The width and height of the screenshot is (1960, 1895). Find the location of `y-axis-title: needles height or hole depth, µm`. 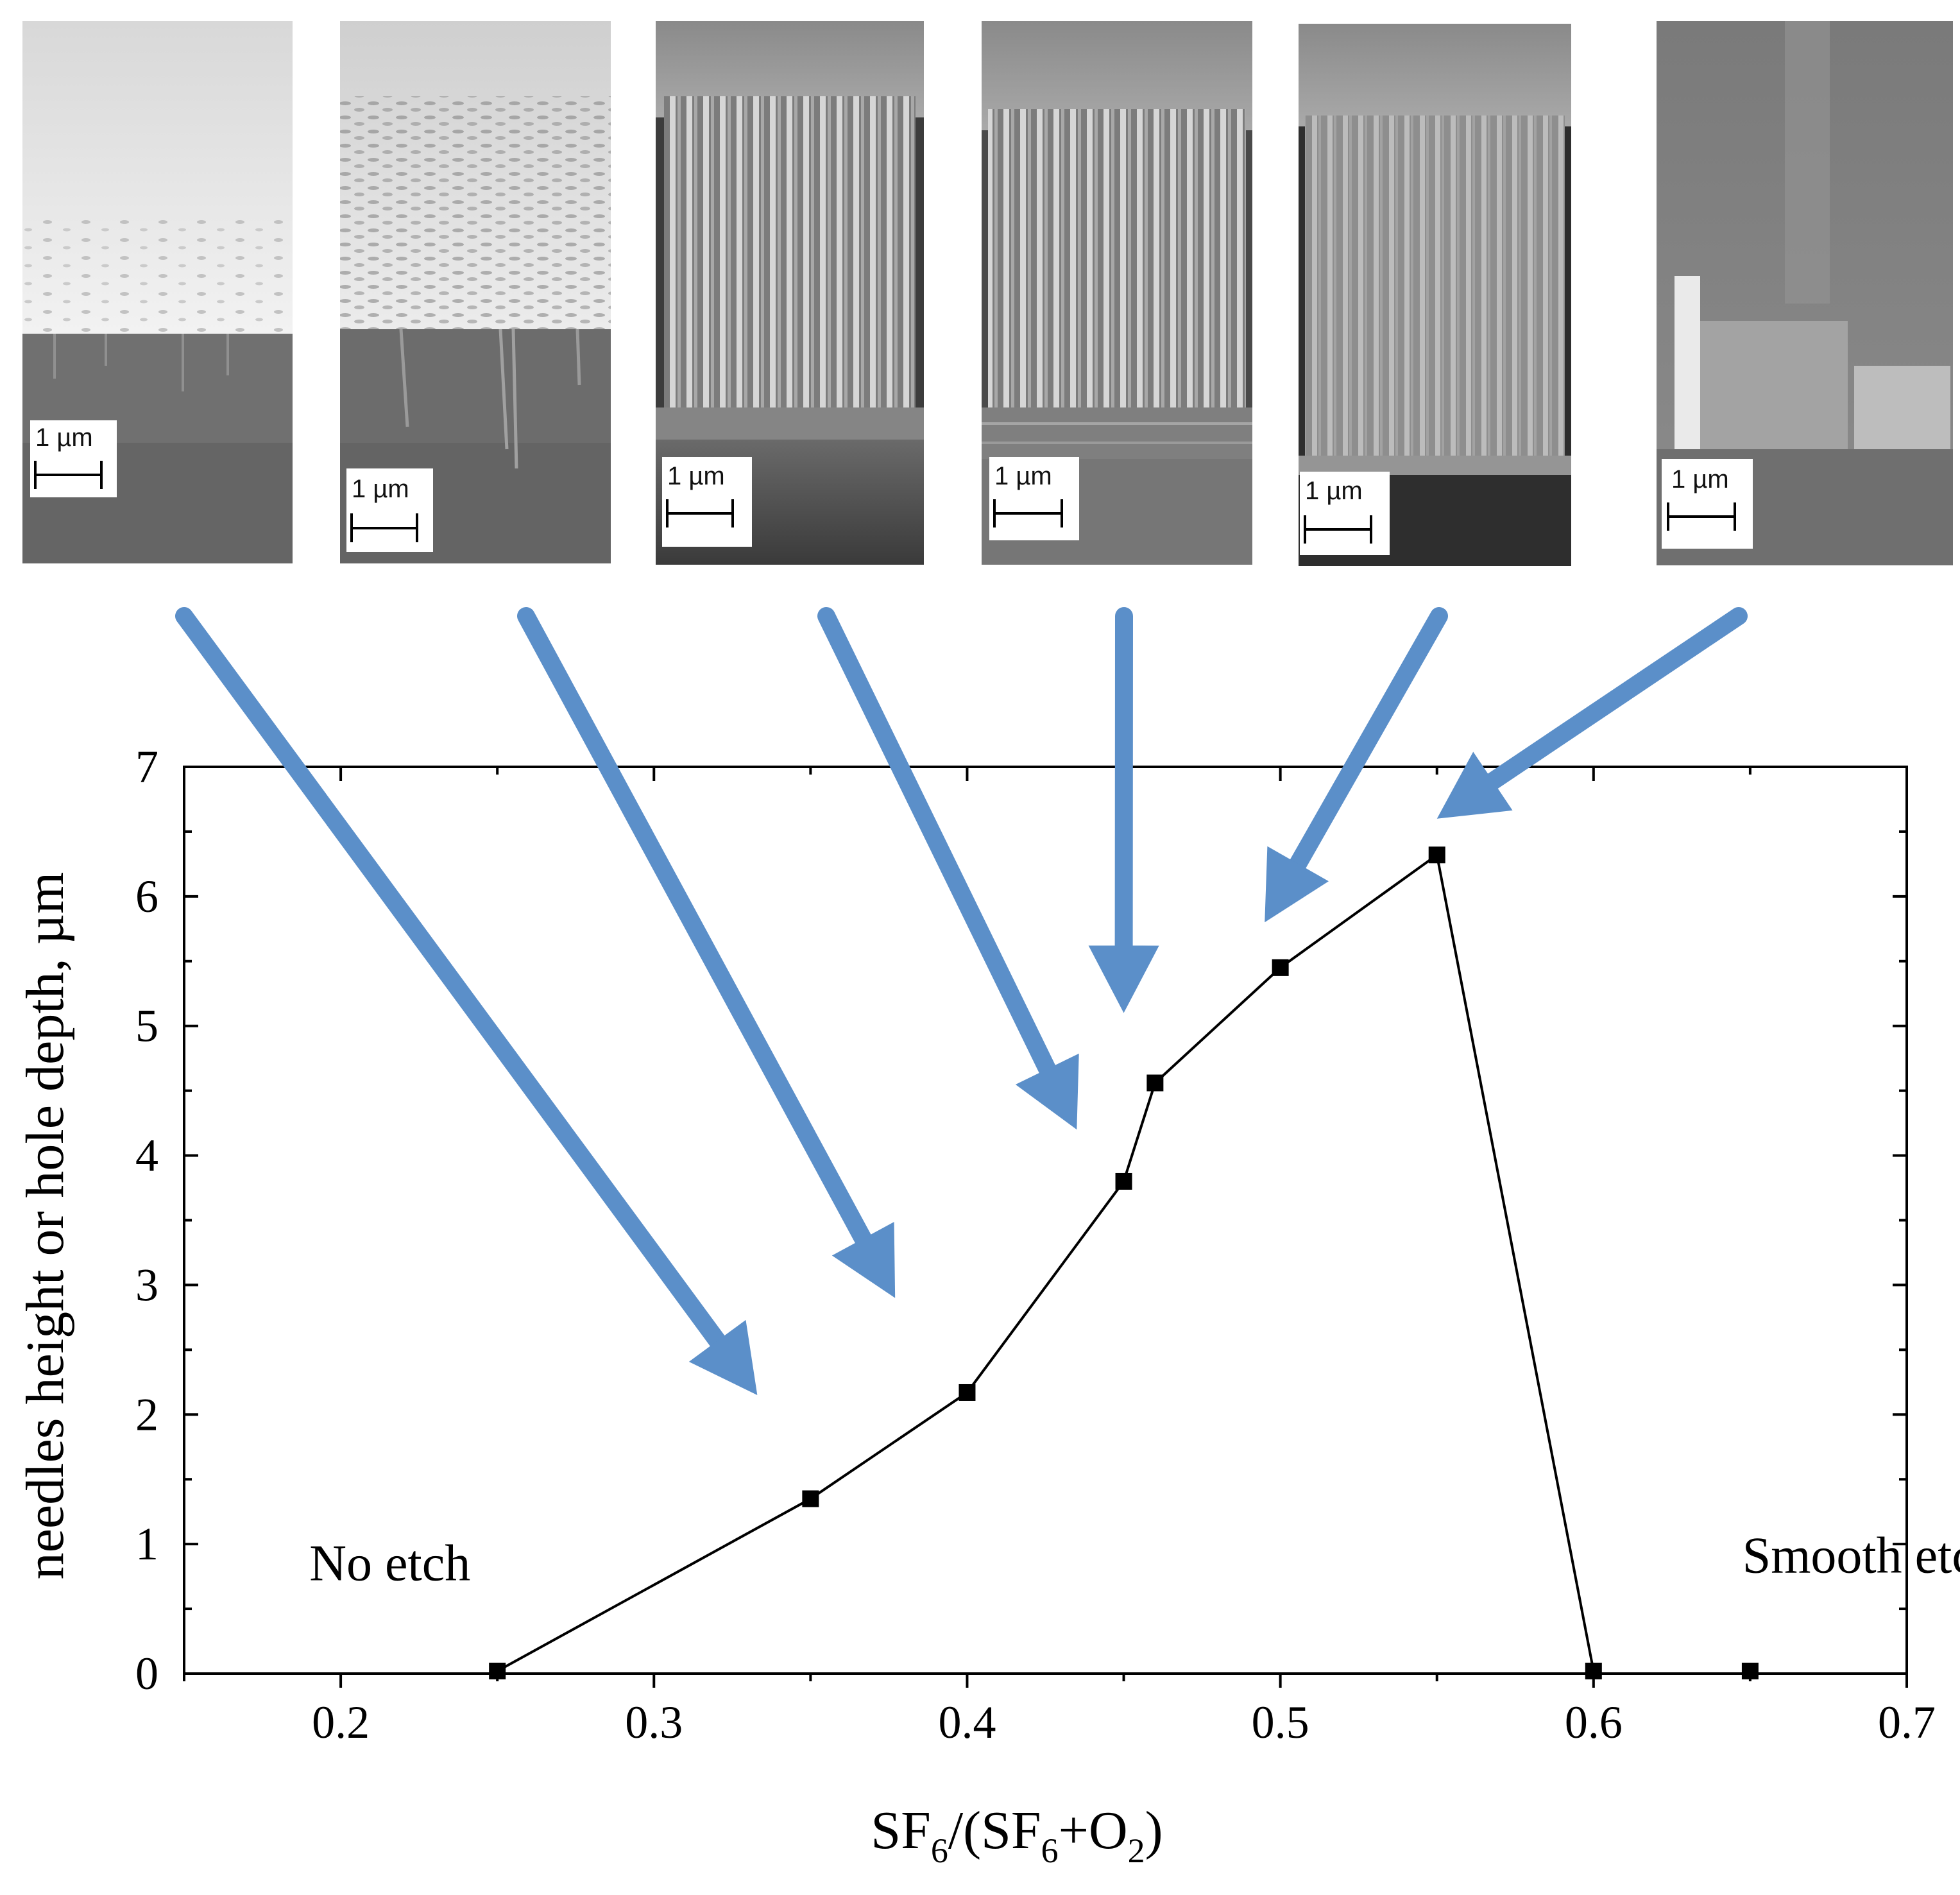

y-axis-title: needles height or hole depth, µm is located at coordinates (45, 1226).